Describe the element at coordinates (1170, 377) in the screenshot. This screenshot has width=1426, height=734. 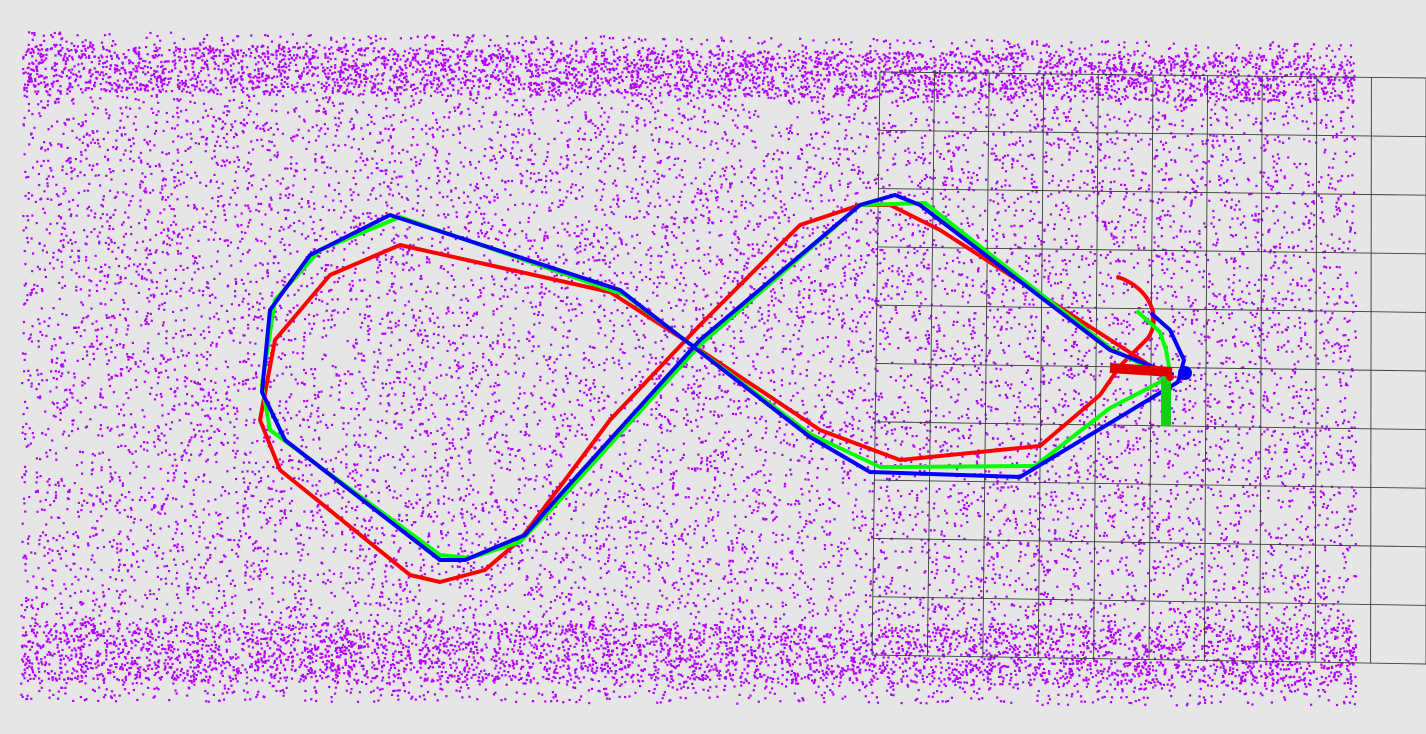
I see `pose-origin` at that location.